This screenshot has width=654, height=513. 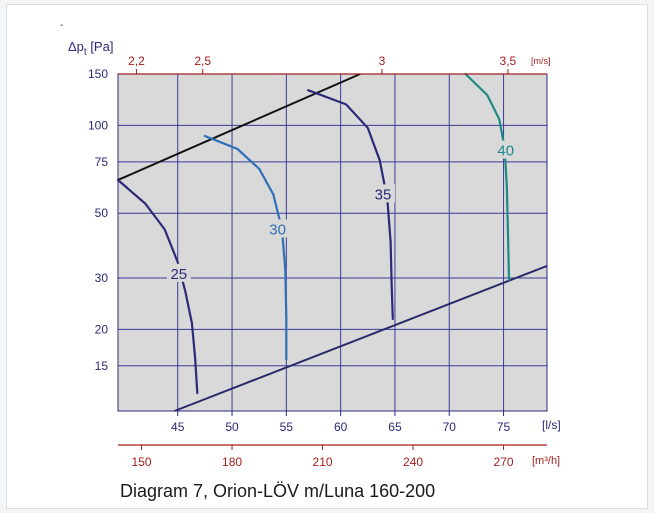 What do you see at coordinates (508, 61) in the screenshot?
I see `top-tick-label-3: 3,5` at bounding box center [508, 61].